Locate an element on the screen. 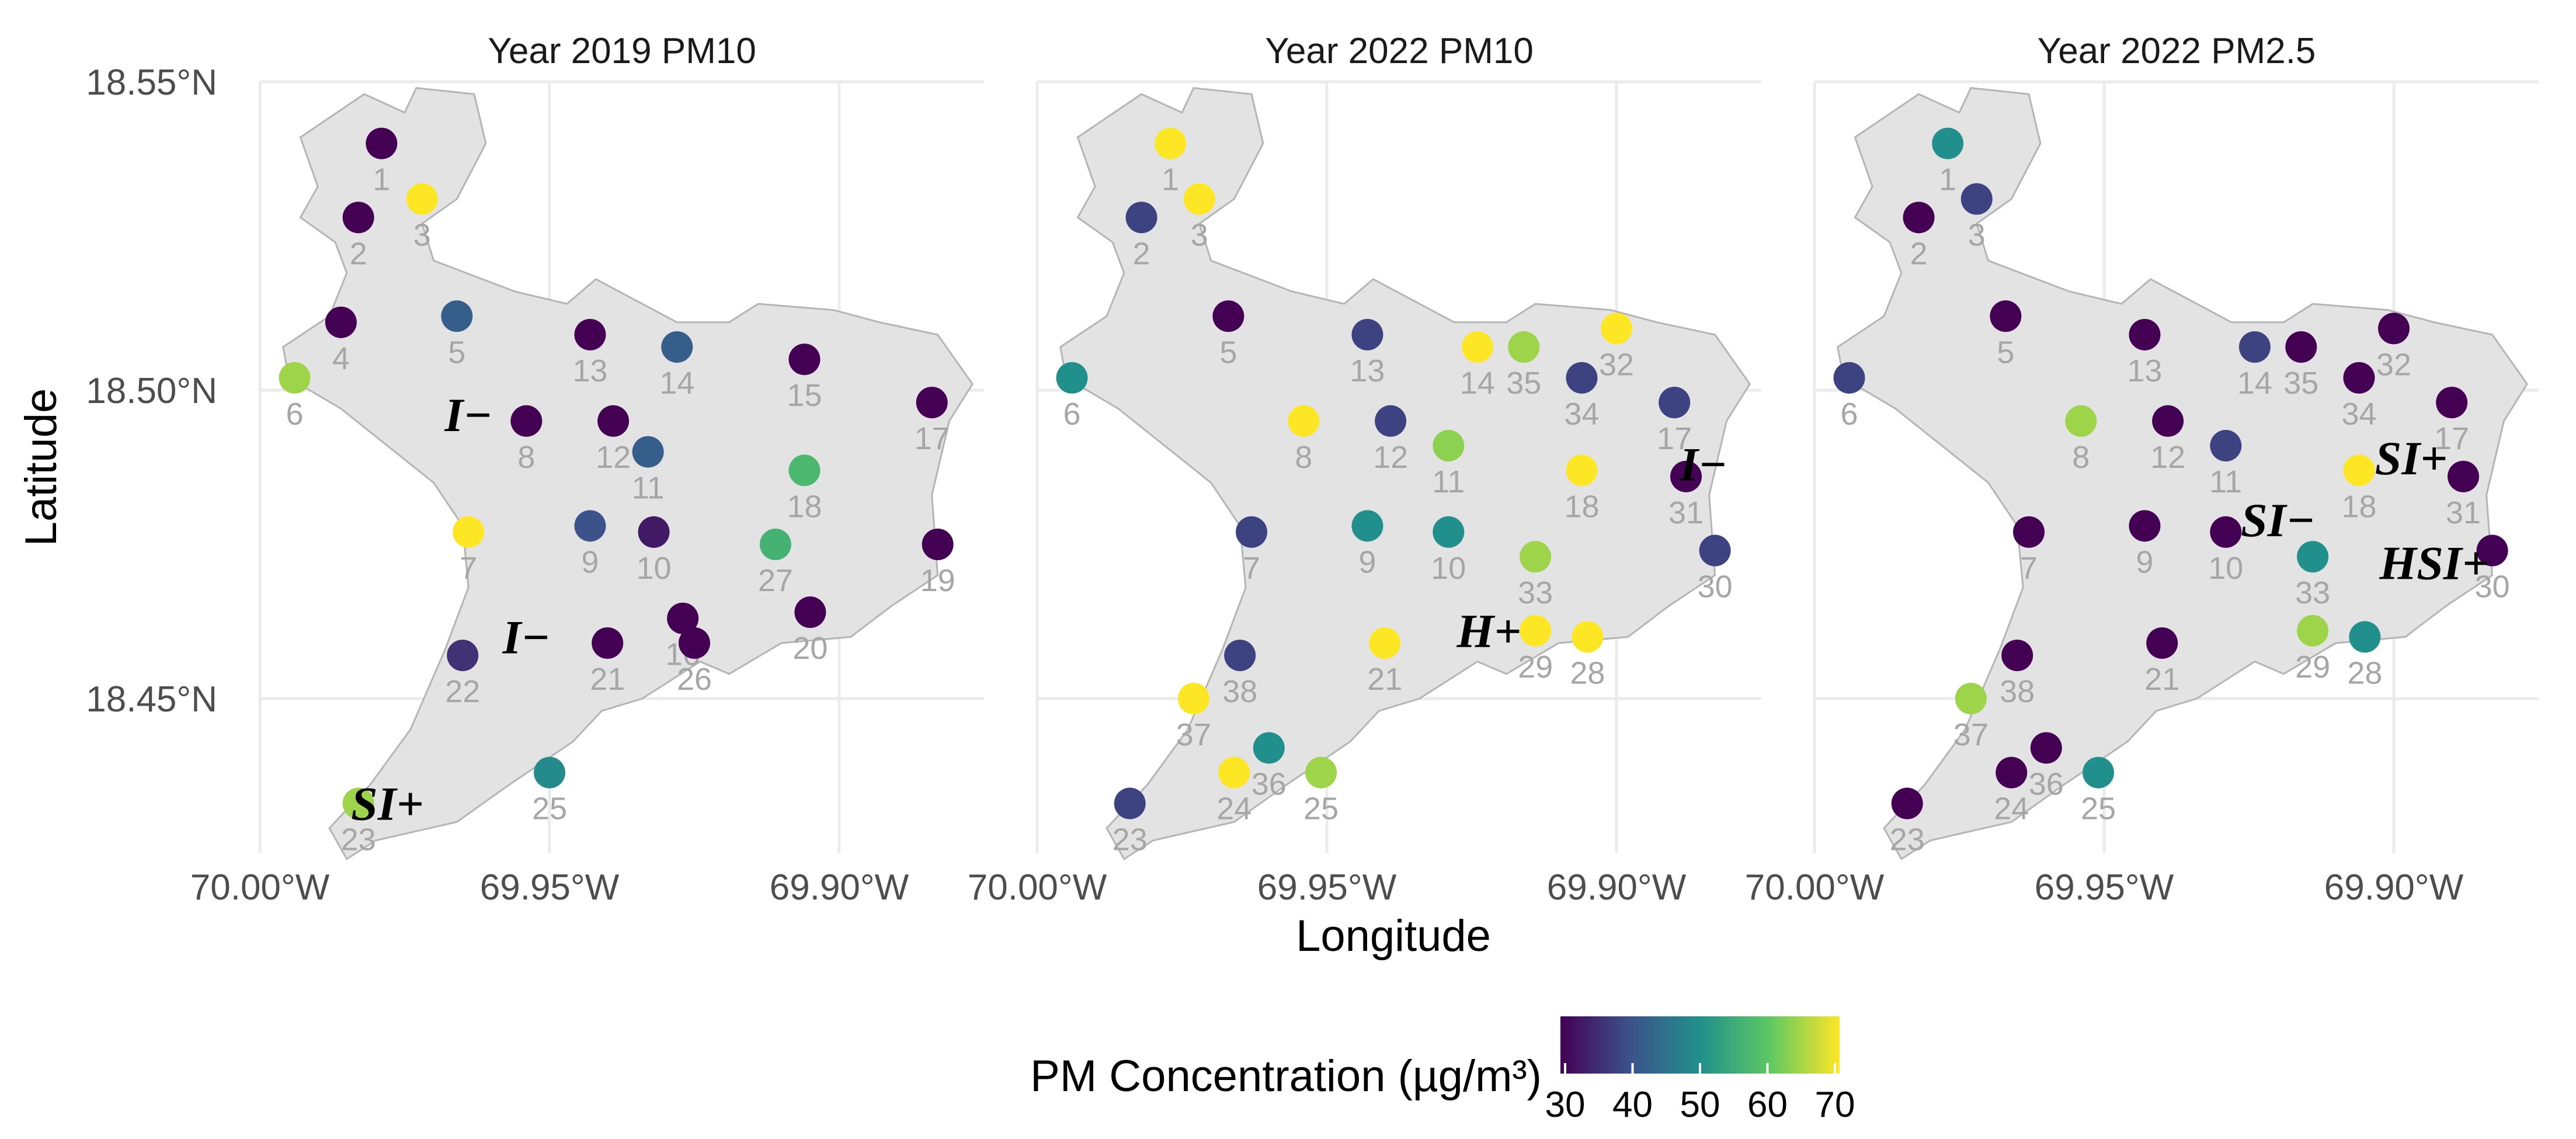  station-label: 31 is located at coordinates (2463, 512).